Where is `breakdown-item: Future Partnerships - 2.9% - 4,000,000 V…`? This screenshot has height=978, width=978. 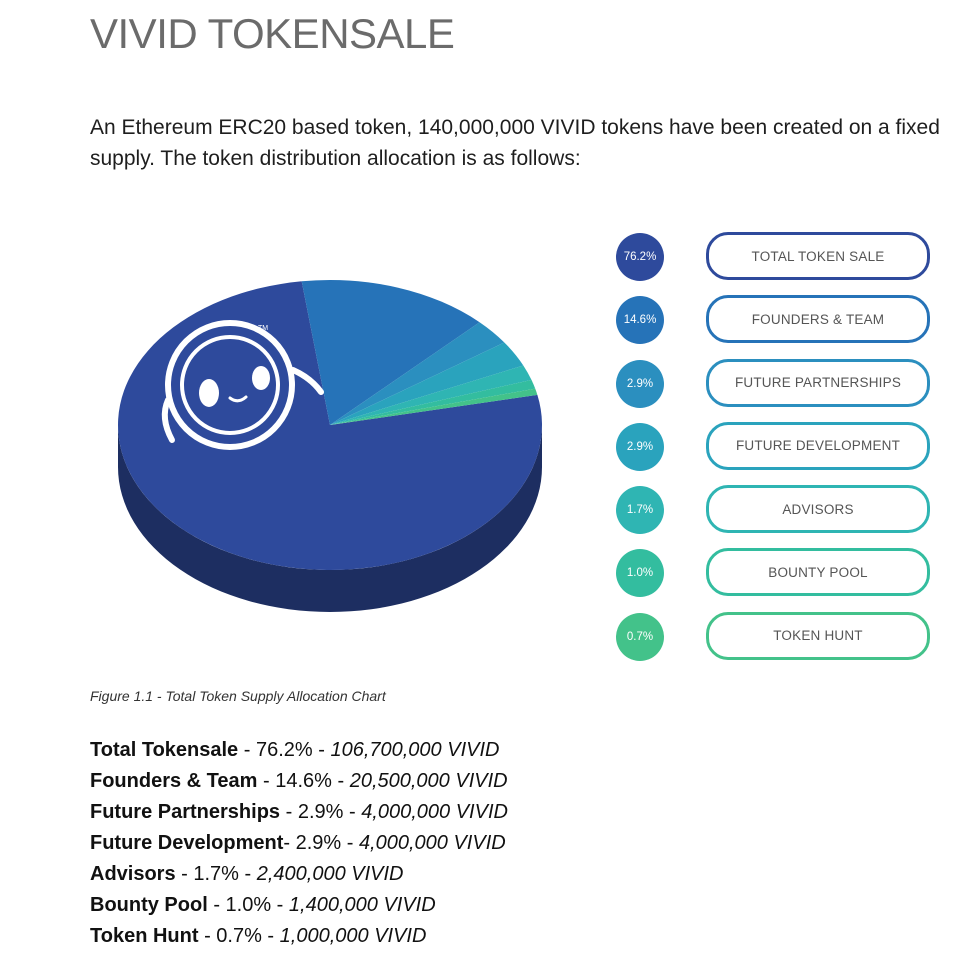 breakdown-item: Future Partnerships - 2.9% - 4,000,000 V… is located at coordinates (299, 812).